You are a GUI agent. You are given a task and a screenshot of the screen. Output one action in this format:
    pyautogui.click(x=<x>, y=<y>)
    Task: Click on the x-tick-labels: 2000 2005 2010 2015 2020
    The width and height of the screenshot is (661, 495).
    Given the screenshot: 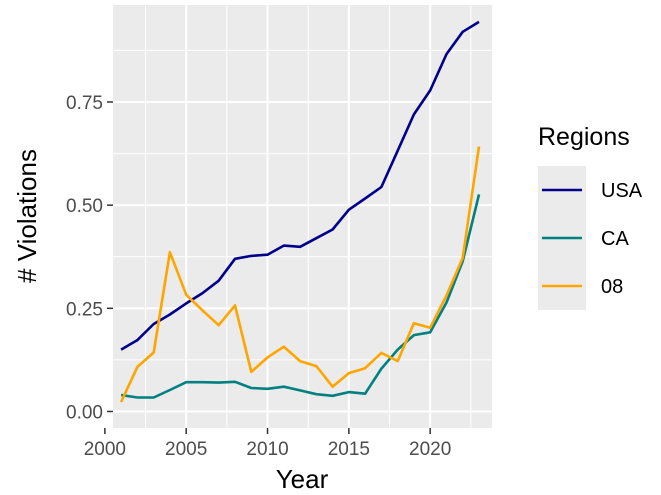 What is the action you would take?
    pyautogui.click(x=268, y=449)
    